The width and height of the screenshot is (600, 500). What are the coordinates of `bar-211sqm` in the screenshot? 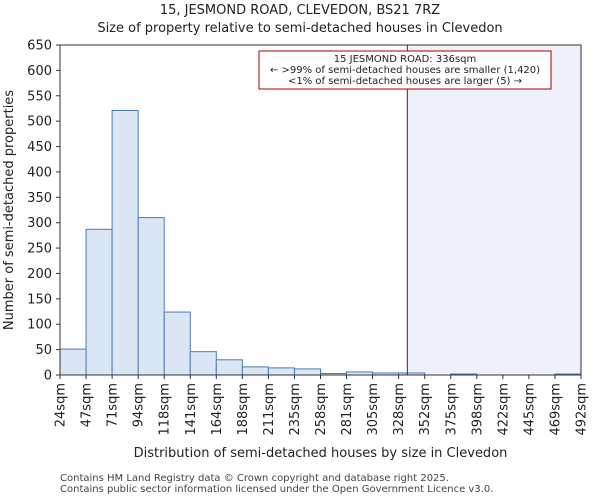 It's located at (281, 371).